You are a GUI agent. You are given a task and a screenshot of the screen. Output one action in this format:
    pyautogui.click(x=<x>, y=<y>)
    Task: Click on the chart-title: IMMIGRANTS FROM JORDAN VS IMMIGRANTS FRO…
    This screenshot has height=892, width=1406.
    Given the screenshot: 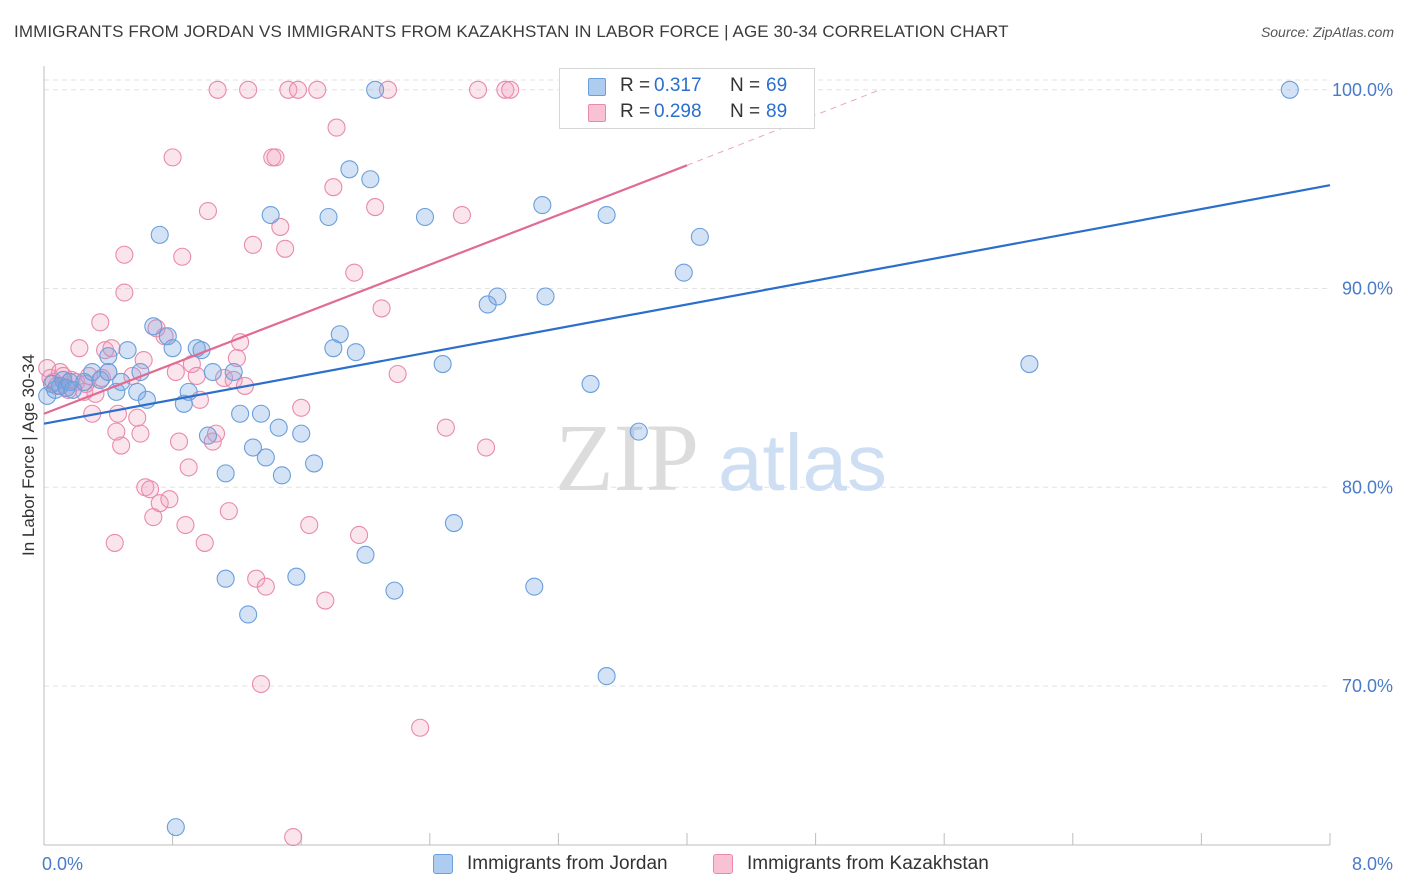 What is the action you would take?
    pyautogui.click(x=511, y=31)
    